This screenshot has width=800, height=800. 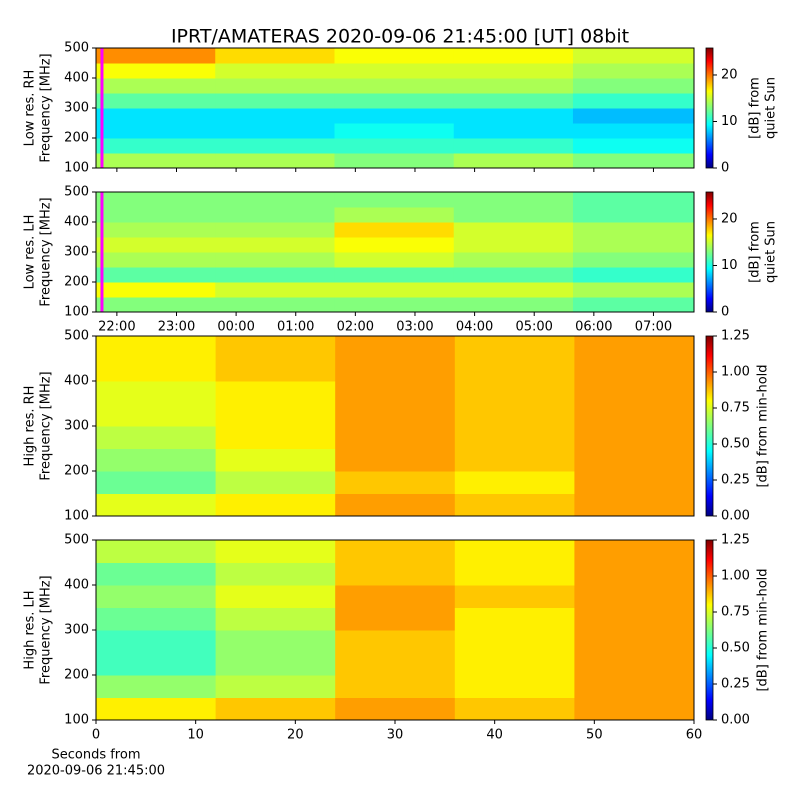 I want to click on y-axis-label: Frequency [MHz], so click(x=46, y=107).